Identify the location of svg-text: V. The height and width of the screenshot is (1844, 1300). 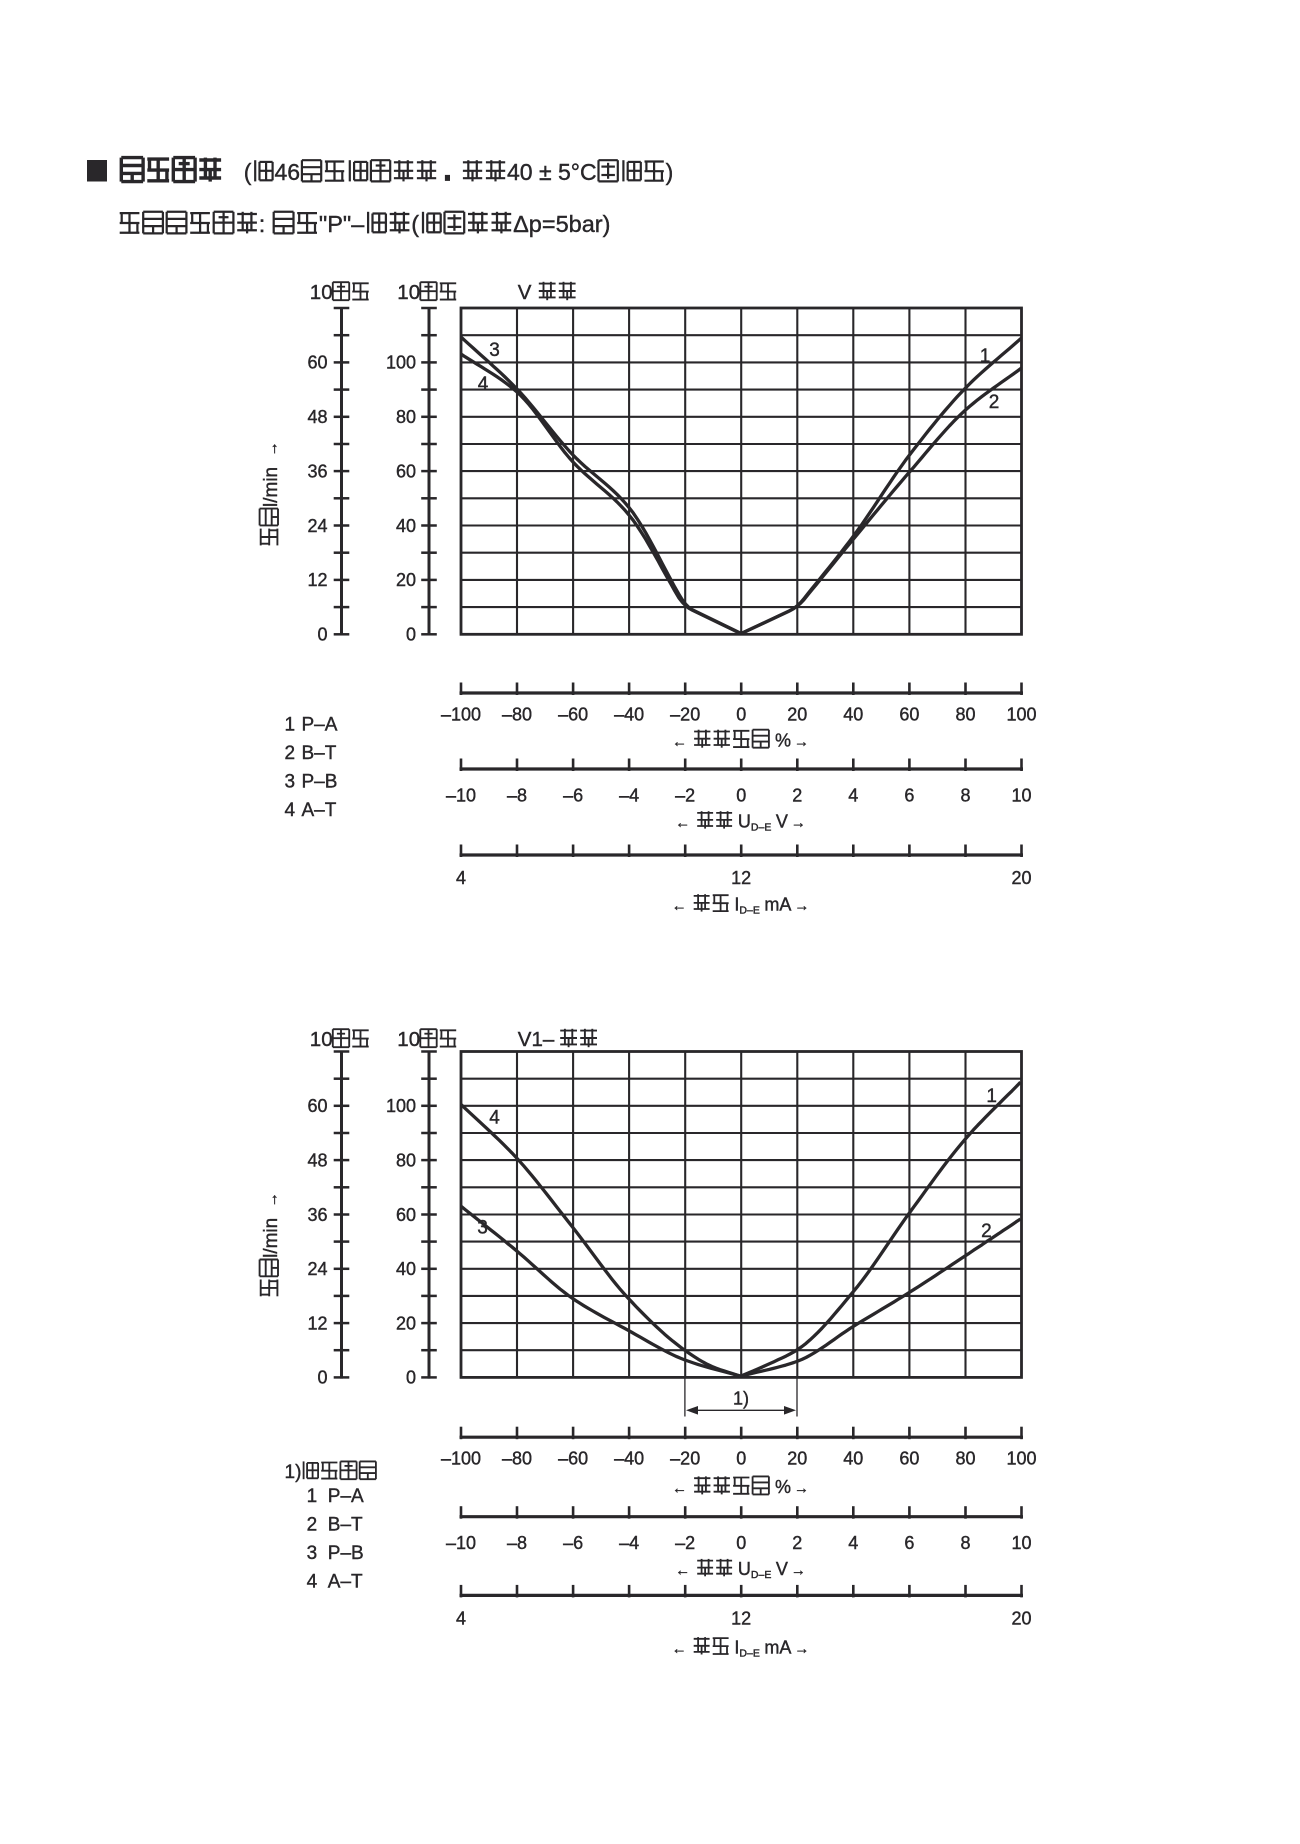
(782, 822).